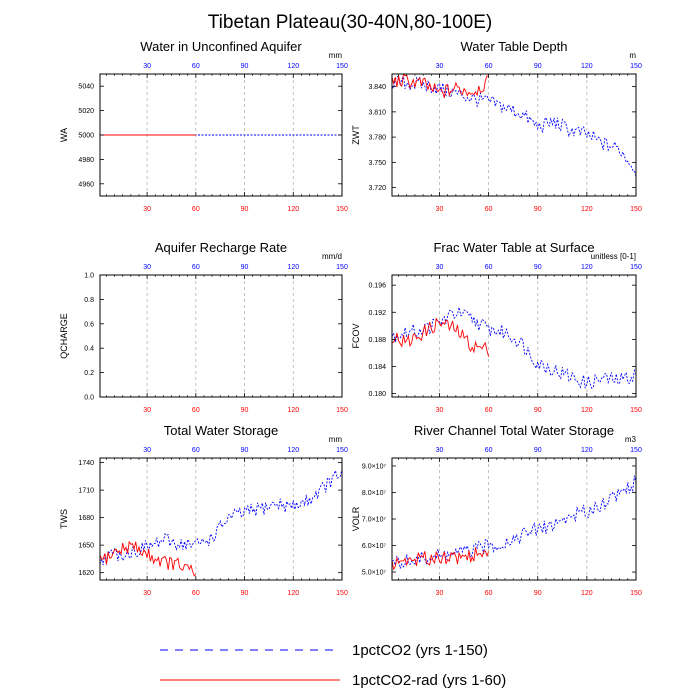  What do you see at coordinates (356, 518) in the screenshot?
I see `y-axis-label: VOLR` at bounding box center [356, 518].